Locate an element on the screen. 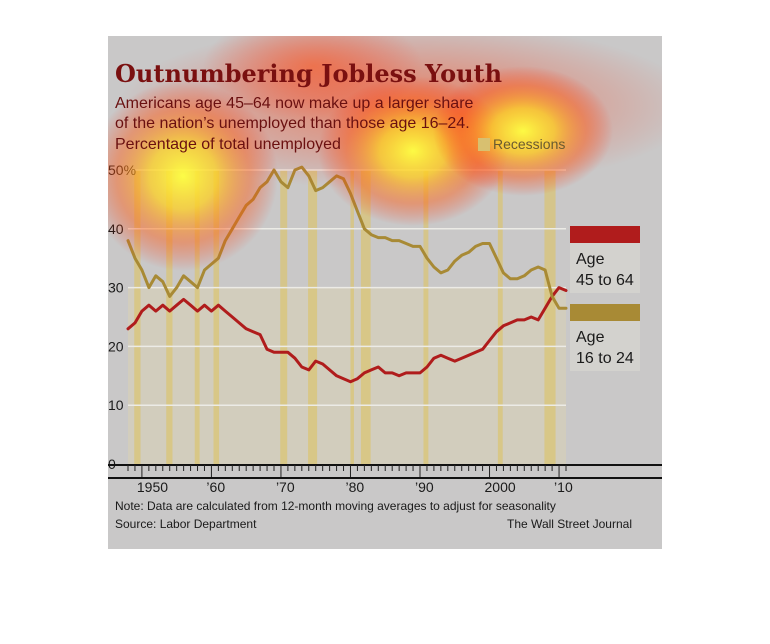 The height and width of the screenshot is (644, 770). x-tick-label-2: ’70 is located at coordinates (285, 487).